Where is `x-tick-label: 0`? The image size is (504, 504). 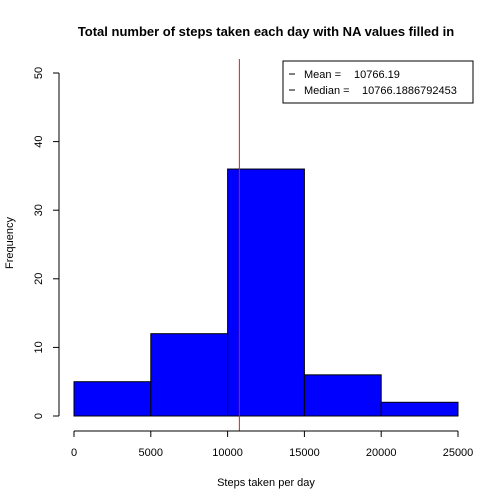 x-tick-label: 0 is located at coordinates (74, 453).